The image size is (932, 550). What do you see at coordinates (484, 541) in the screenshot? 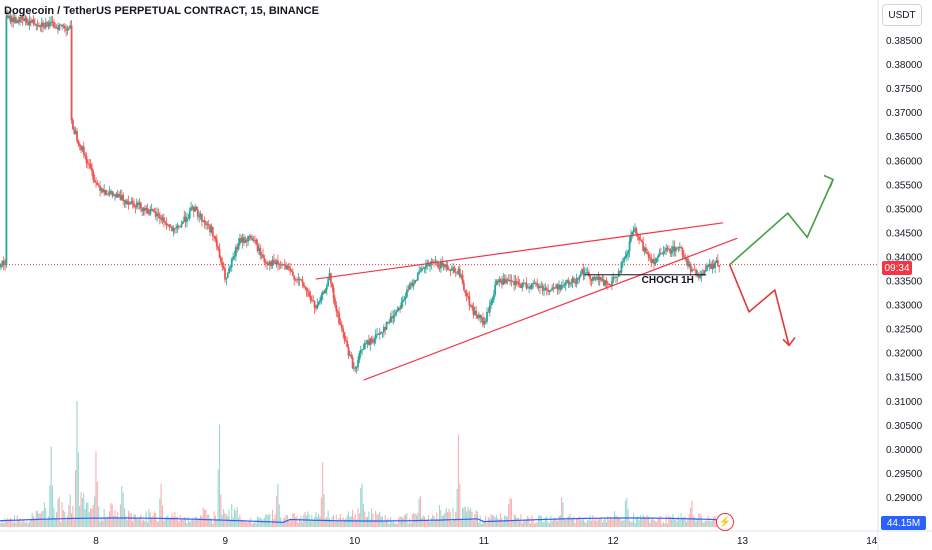
I see `time-tick-label: 11` at bounding box center [484, 541].